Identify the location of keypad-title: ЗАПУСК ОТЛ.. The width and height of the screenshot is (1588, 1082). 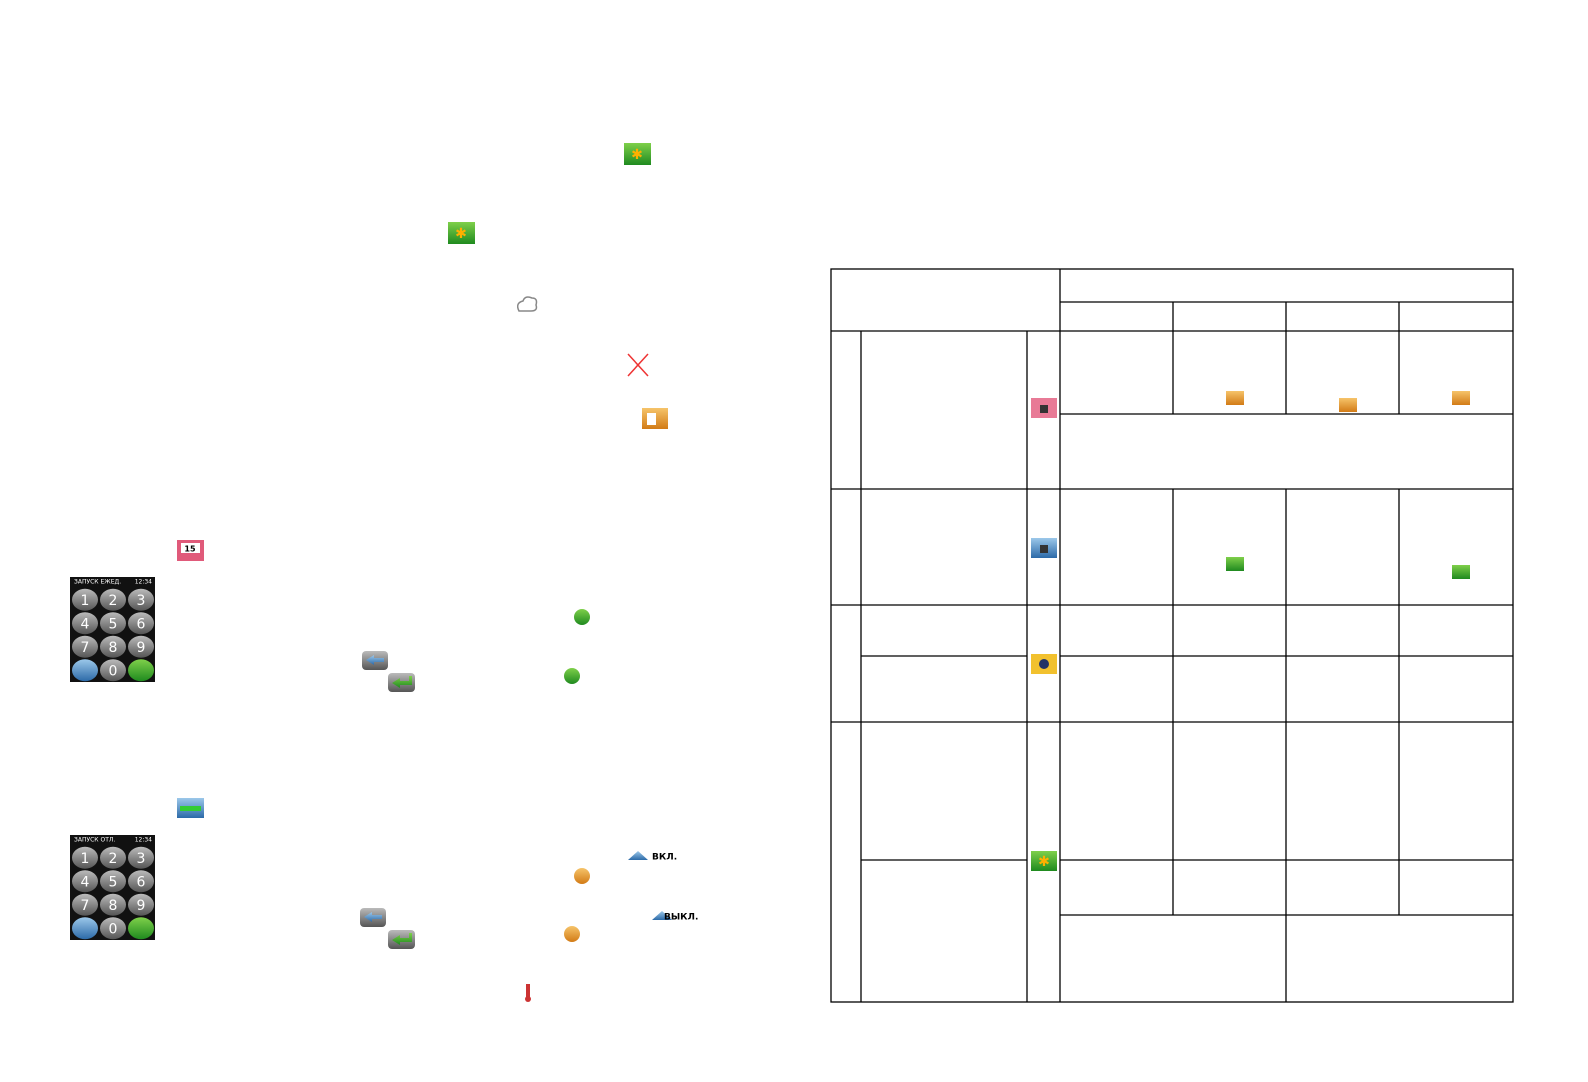
(94, 840).